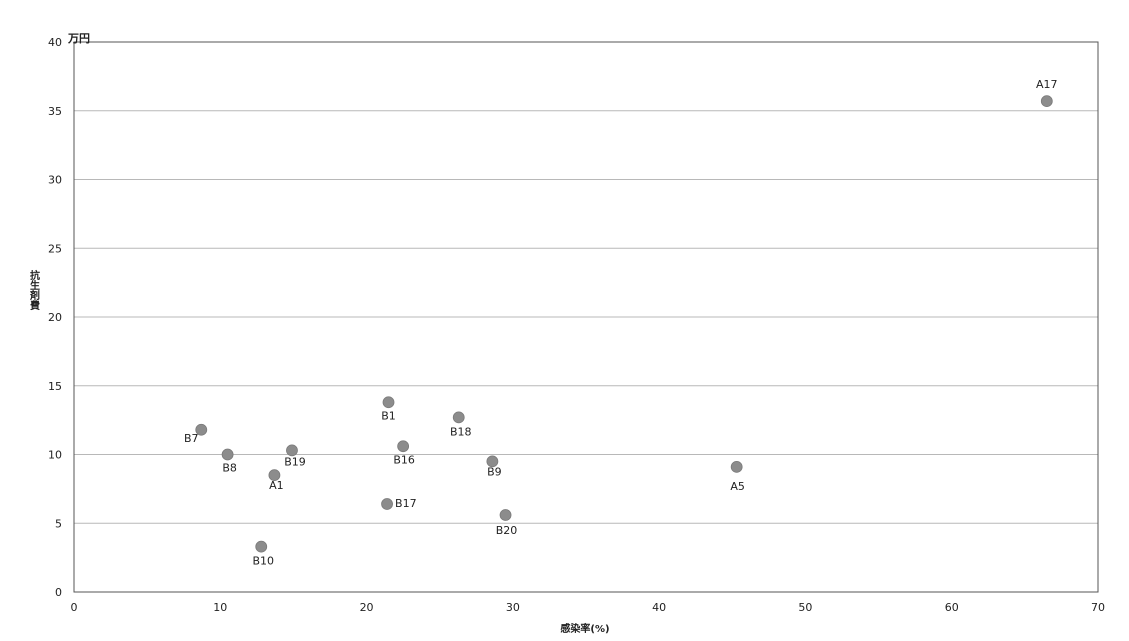  I want to click on y-tick-labels: 0 5 10 15 20 25 30 35 40, so click(55, 317).